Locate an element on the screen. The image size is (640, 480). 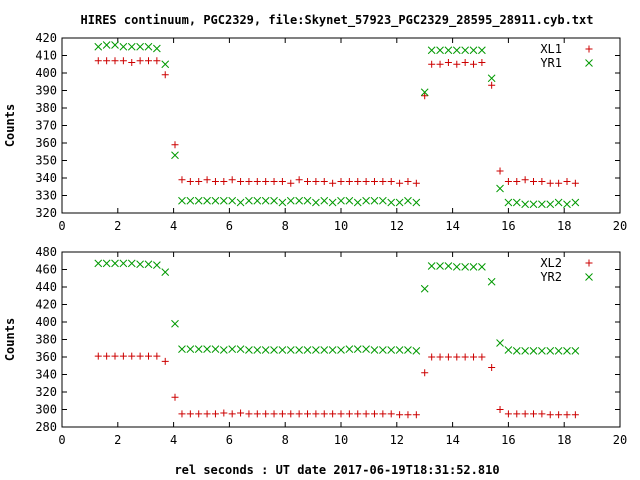
y-tick-label: 370 is located at coordinates (46, 126).